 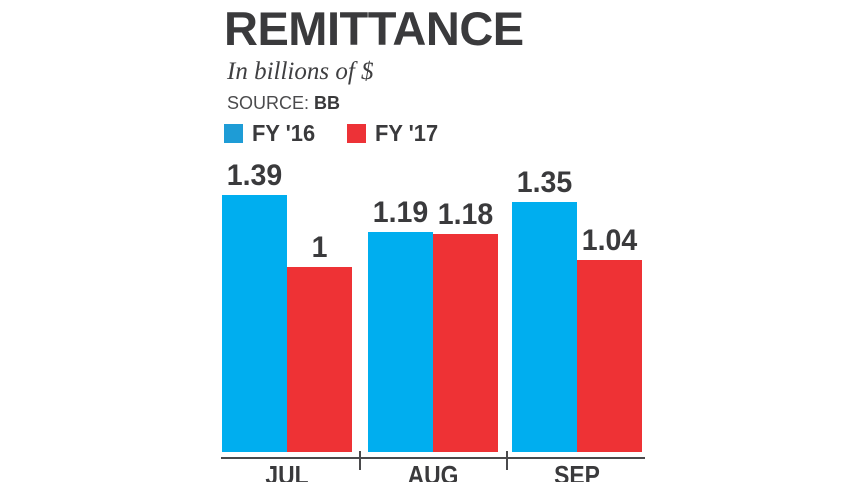 I want to click on bar-fy16-sep, so click(x=544, y=327).